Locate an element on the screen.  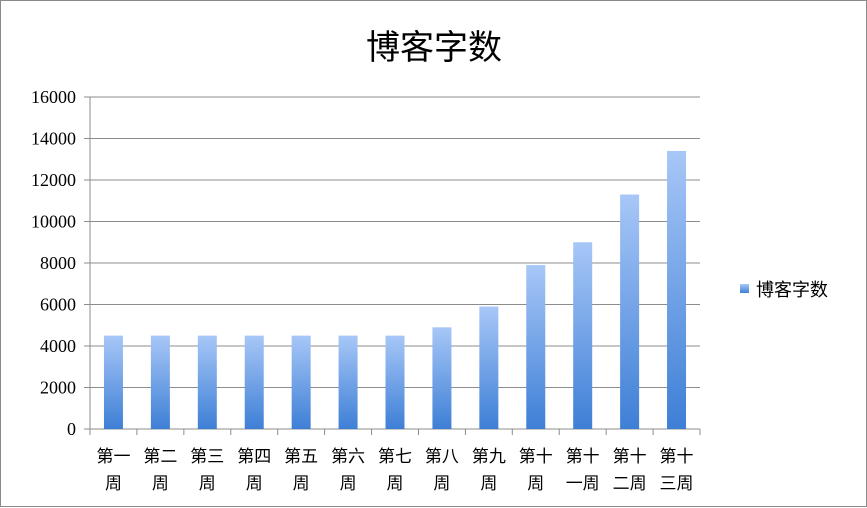
y-tick-label: 10000 is located at coordinates (53, 222).